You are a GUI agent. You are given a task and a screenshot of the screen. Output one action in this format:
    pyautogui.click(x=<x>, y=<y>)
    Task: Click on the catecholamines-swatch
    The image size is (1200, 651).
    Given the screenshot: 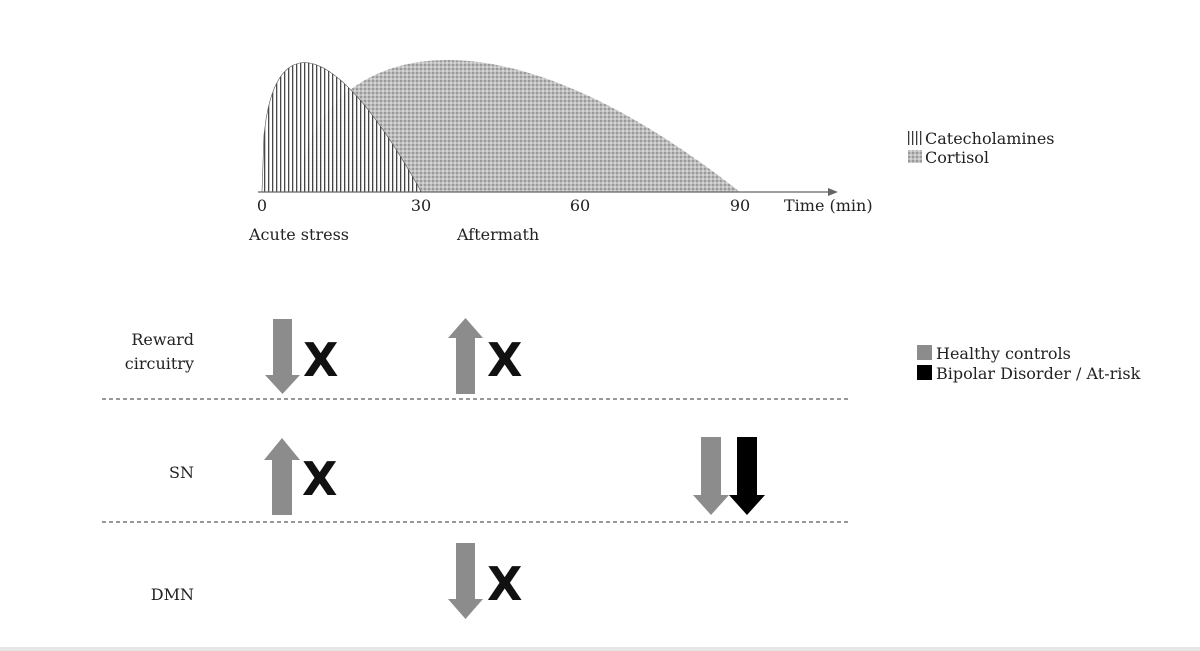 What is the action you would take?
    pyautogui.click(x=915, y=138)
    